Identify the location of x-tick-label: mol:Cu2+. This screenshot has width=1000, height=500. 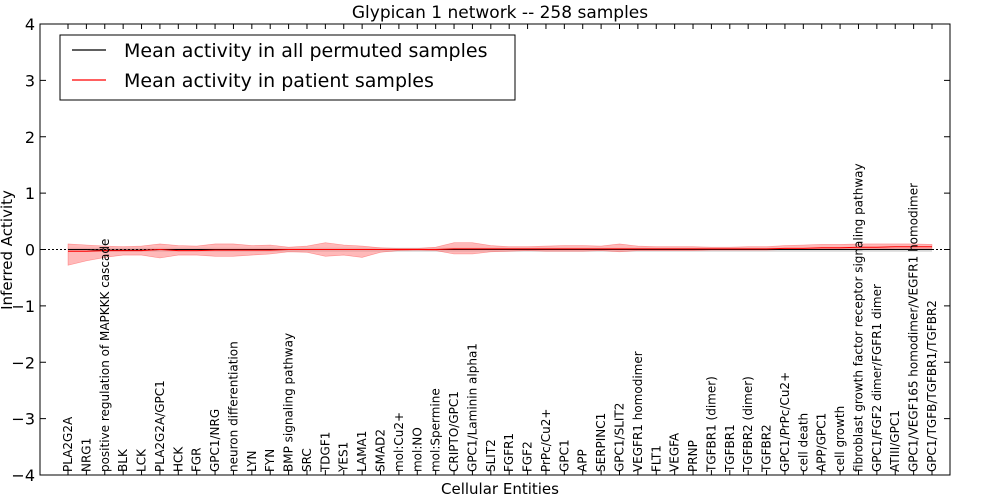
(399, 442).